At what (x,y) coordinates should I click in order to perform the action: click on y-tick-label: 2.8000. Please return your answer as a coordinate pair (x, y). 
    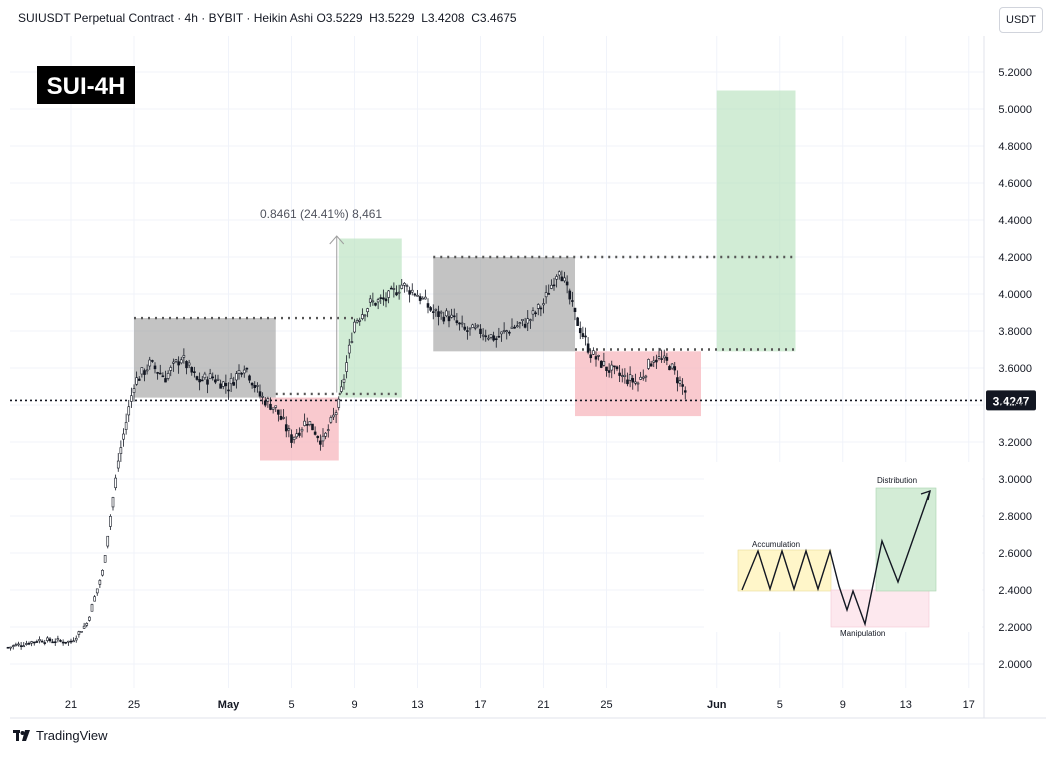
    Looking at the image, I should click on (1015, 517).